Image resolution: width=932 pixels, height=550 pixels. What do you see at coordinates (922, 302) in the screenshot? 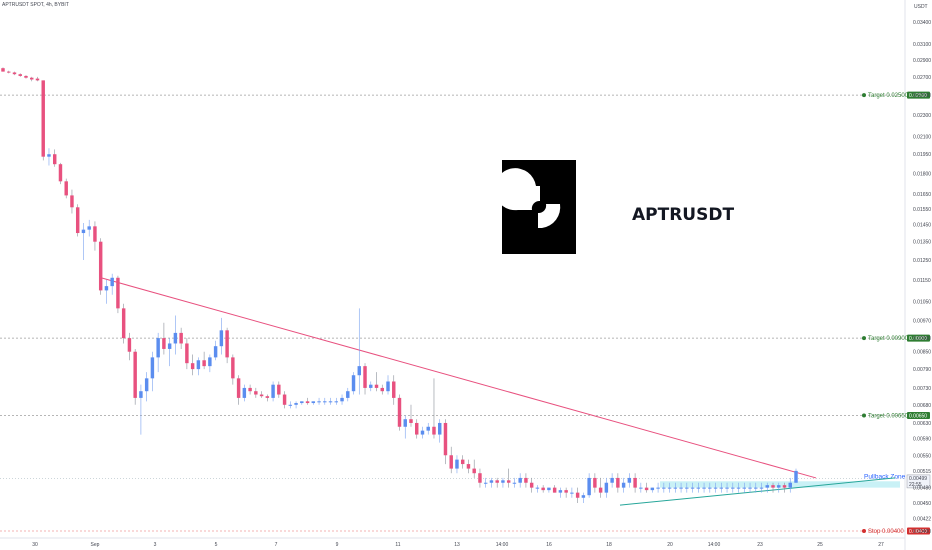
I see `price-tick-label: 0.01050` at bounding box center [922, 302].